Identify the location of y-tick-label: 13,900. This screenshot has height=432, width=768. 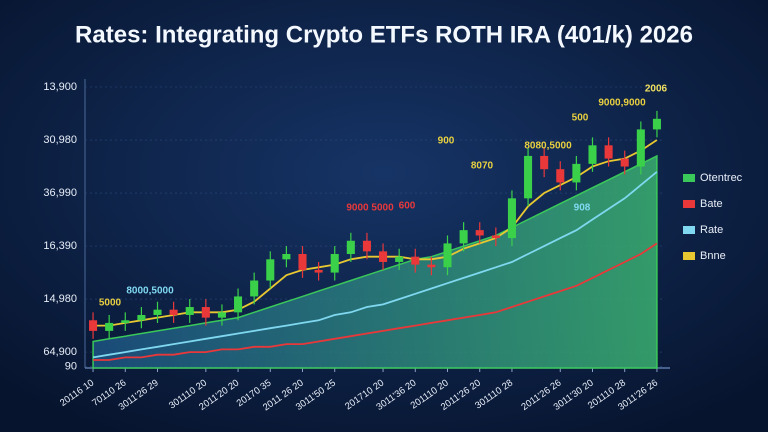
(60, 87).